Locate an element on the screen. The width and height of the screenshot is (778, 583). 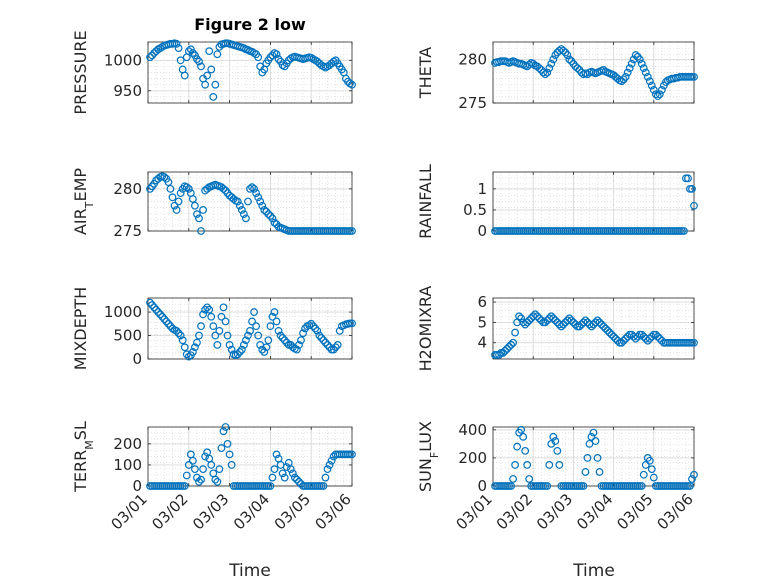
y-tick-label: 6 is located at coordinates (482, 302).